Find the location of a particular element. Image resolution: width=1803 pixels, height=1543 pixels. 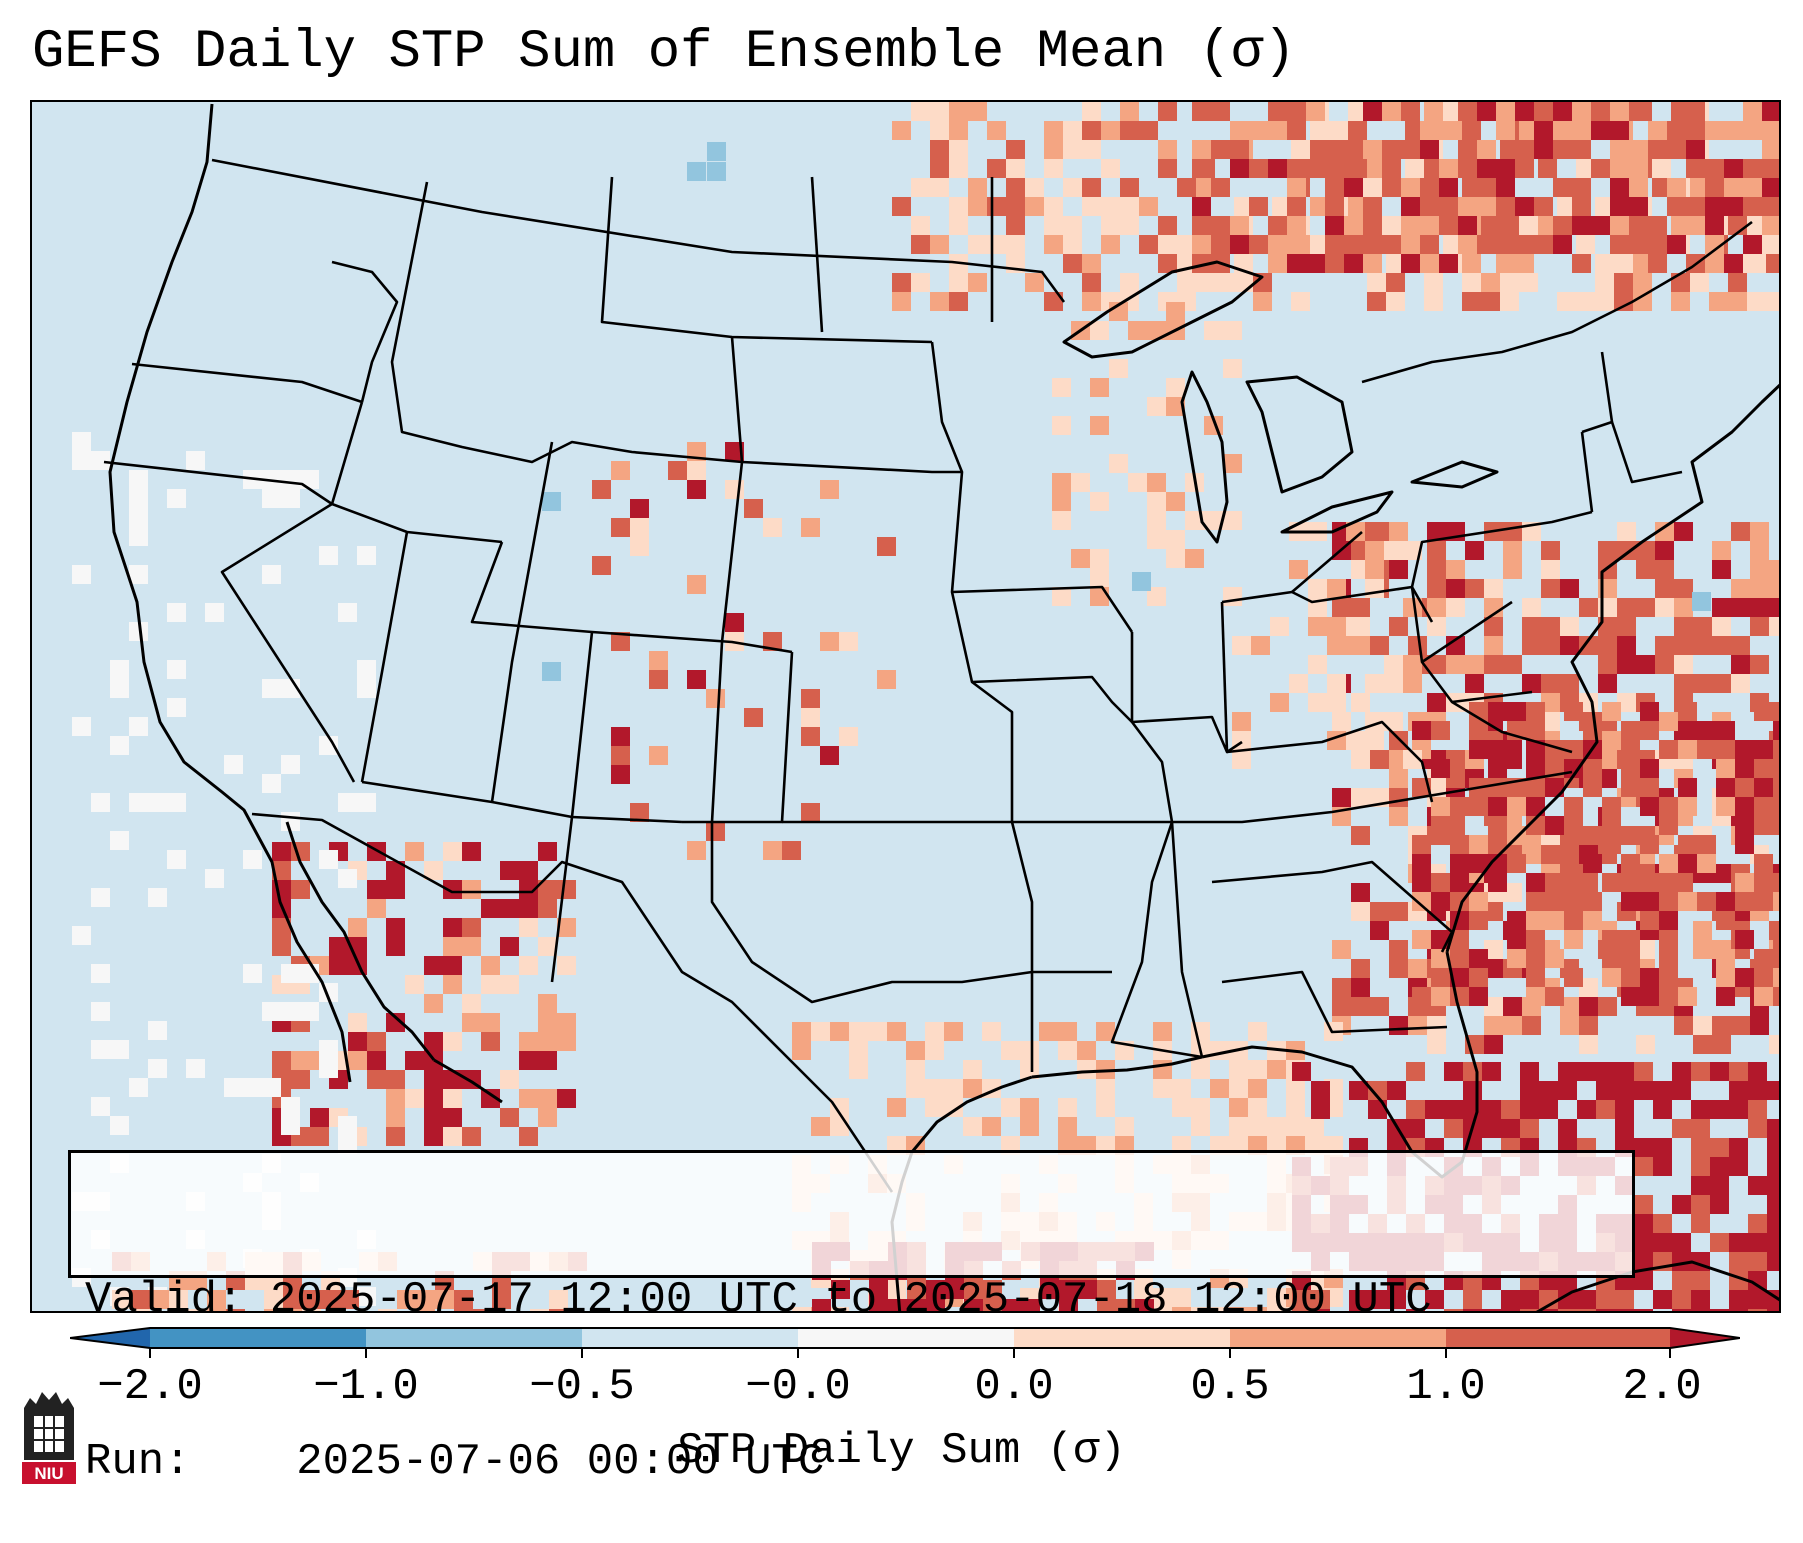

canada-border is located at coordinates (638, 230).